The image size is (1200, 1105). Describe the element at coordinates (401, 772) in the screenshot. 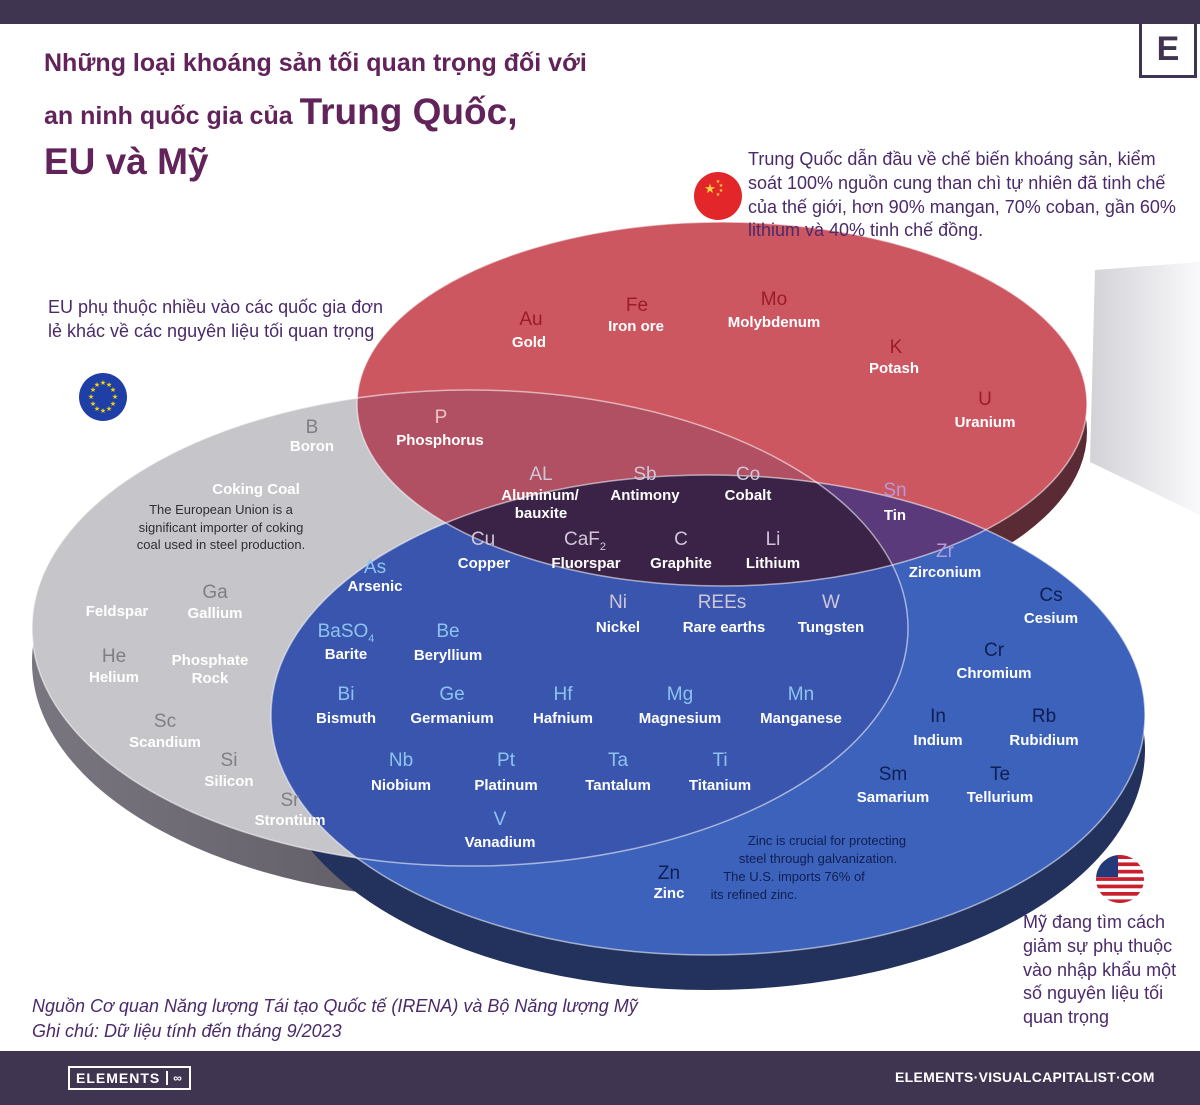

I see `element-nb: Nb Niobium` at that location.